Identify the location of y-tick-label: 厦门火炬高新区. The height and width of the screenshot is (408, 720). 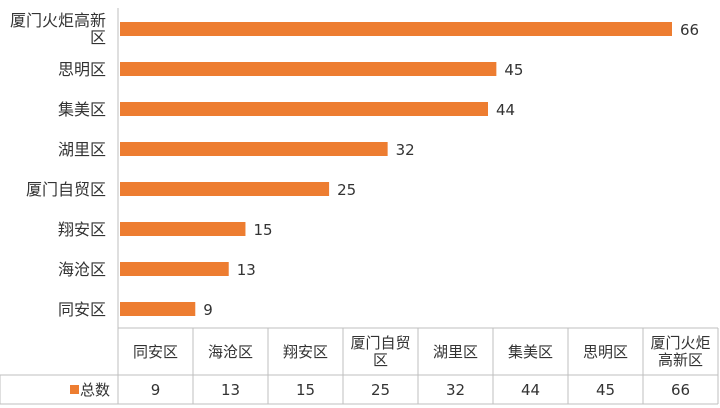
(57, 29).